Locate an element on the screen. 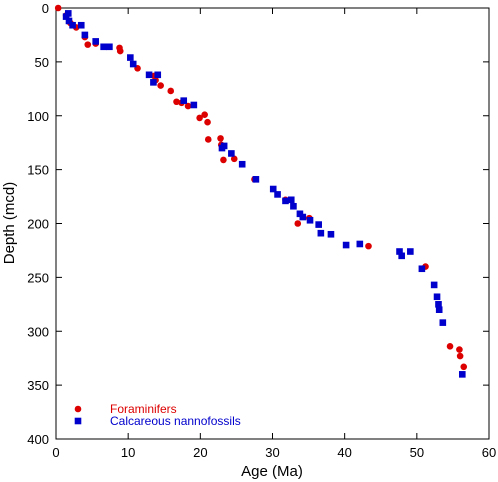  legend-label: Foraminifers is located at coordinates (143, 409).